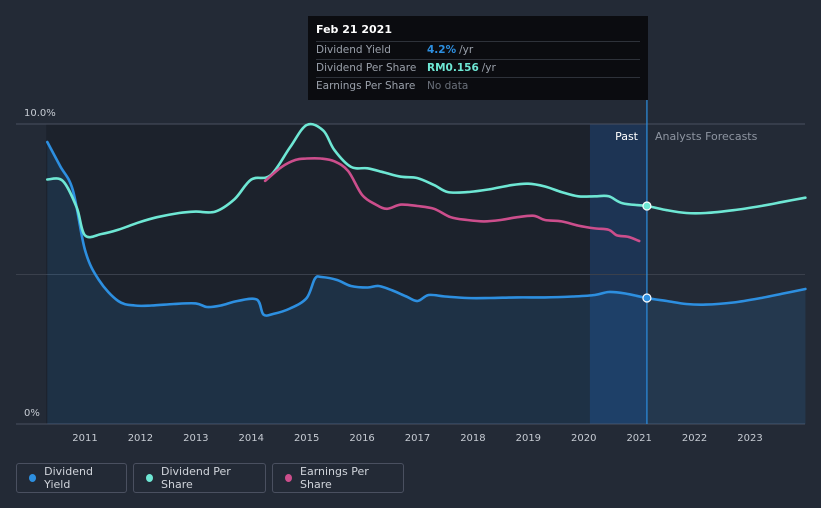 Image resolution: width=821 pixels, height=508 pixels. What do you see at coordinates (366, 68) in the screenshot?
I see `tooltip-label: Dividend Per Share` at bounding box center [366, 68].